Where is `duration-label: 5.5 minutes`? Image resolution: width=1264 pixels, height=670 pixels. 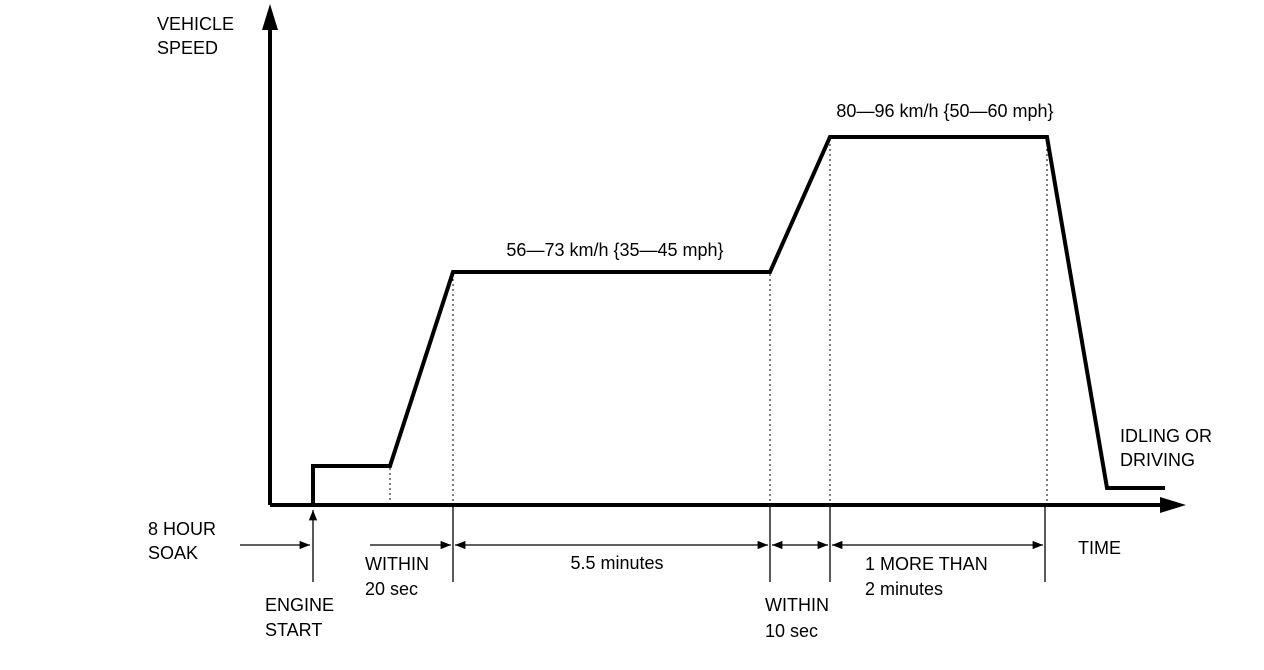 duration-label: 5.5 minutes is located at coordinates (616, 563).